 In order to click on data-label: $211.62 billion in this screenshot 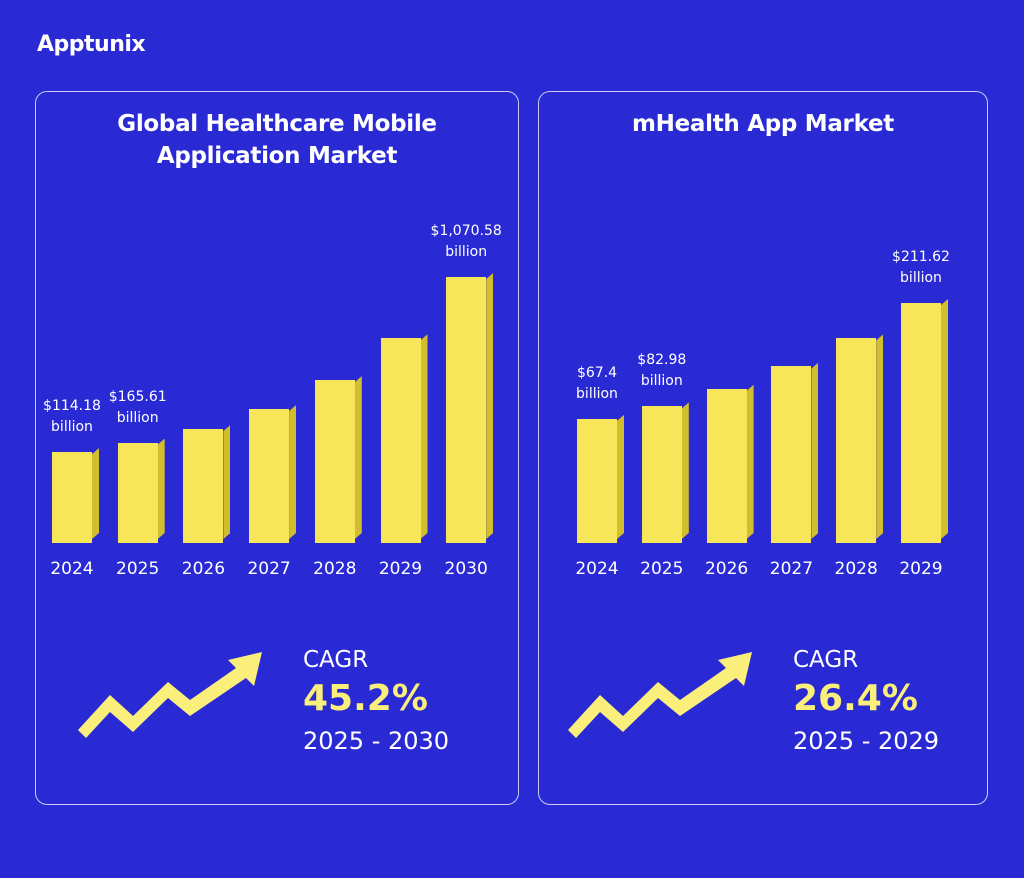, I will do `click(921, 267)`.